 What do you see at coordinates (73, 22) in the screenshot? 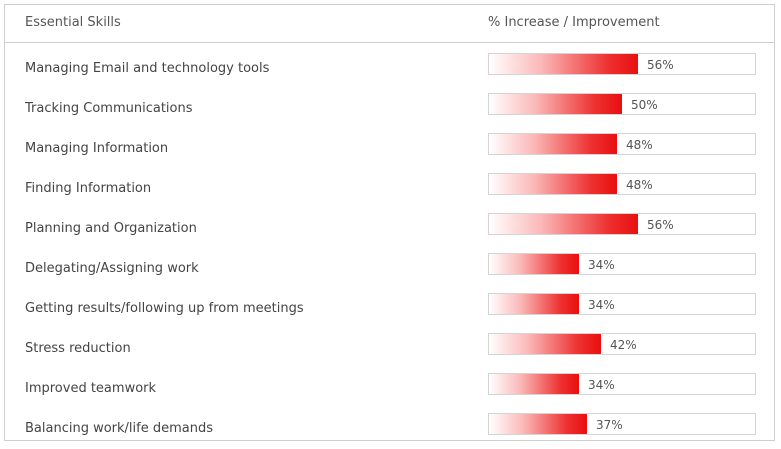
I see `column-header-skills: Essential Skills` at bounding box center [73, 22].